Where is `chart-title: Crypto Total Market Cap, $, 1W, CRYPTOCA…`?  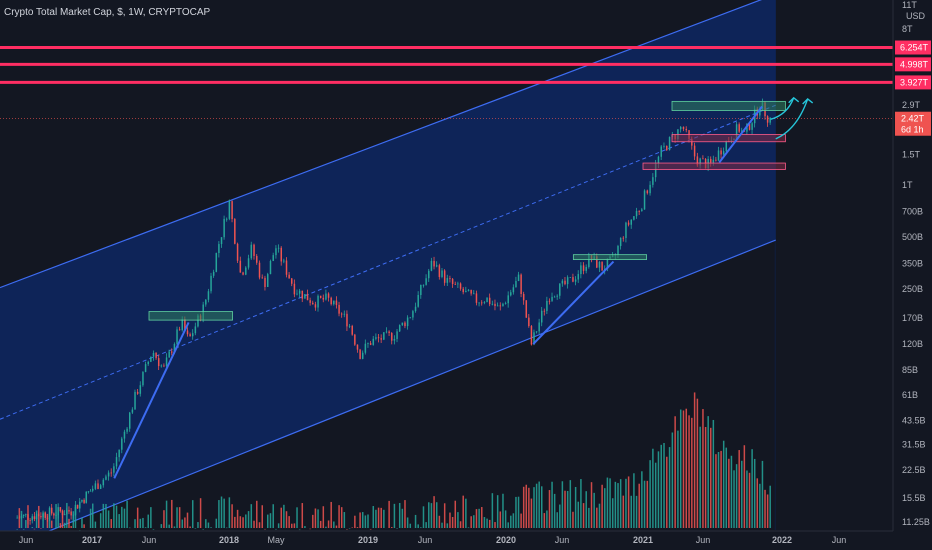
chart-title: Crypto Total Market Cap, $, 1W, CRYPTOCA… is located at coordinates (107, 12).